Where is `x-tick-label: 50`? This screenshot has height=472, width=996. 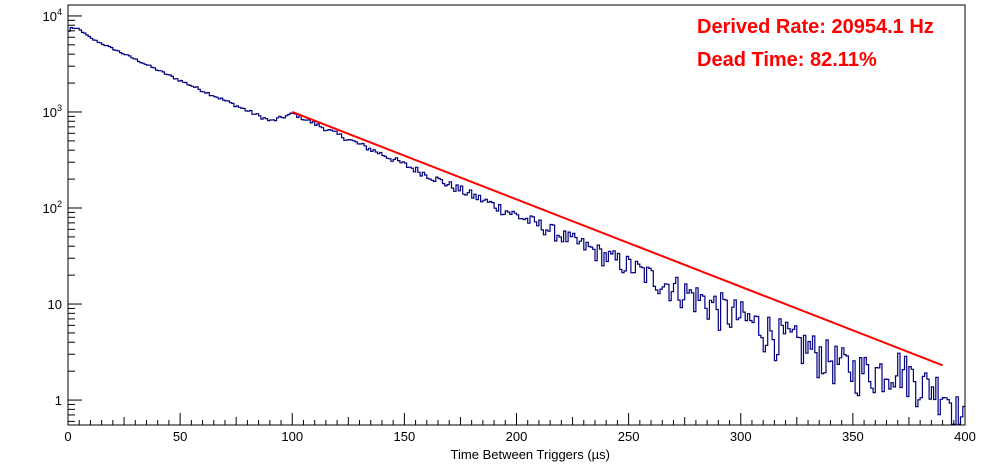
x-tick-label: 50 is located at coordinates (180, 436).